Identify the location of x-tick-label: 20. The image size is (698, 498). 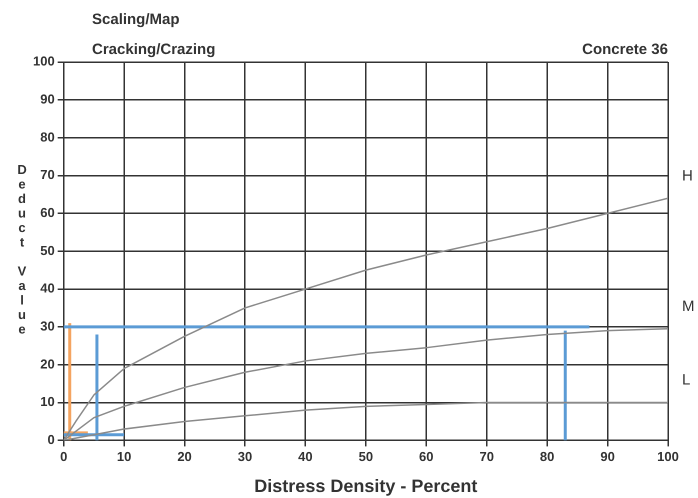
(184, 456).